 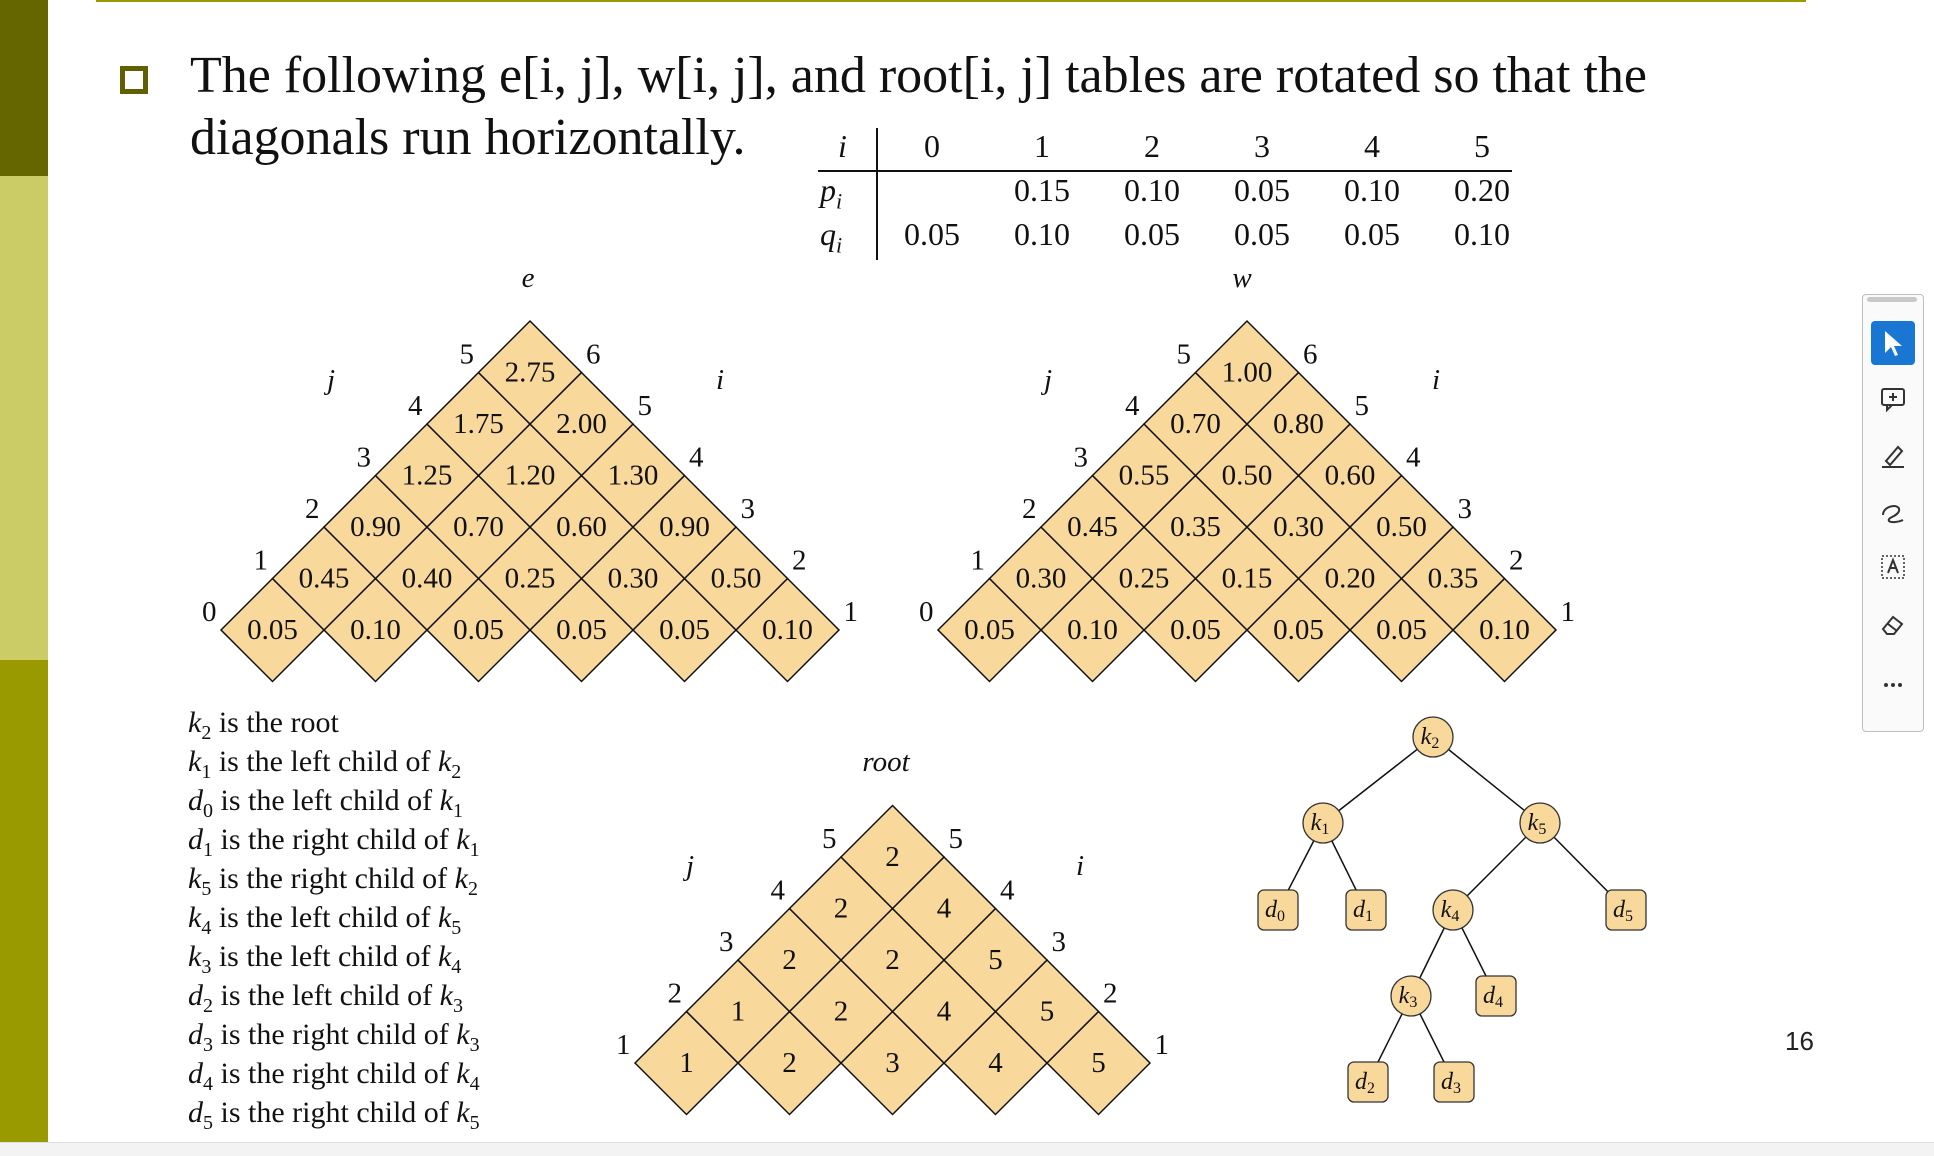 What do you see at coordinates (1482, 190) in the screenshot?
I see `p-value-cell: 0.20` at bounding box center [1482, 190].